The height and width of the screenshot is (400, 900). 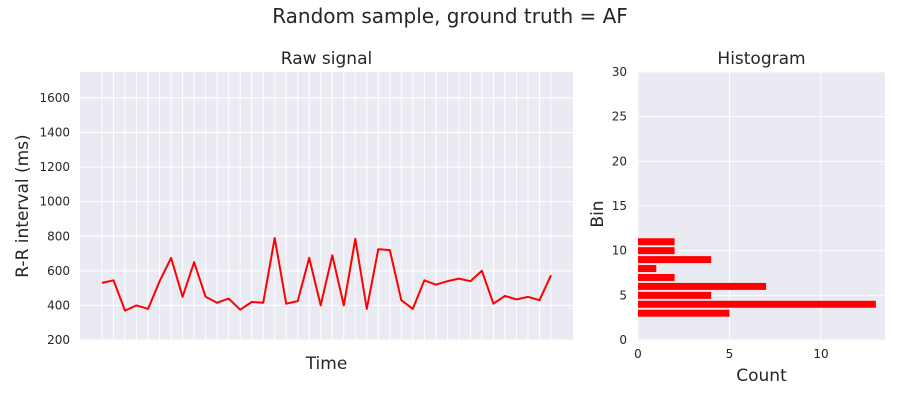 I want to click on histogram-y-tick-label: 20, so click(x=619, y=161).